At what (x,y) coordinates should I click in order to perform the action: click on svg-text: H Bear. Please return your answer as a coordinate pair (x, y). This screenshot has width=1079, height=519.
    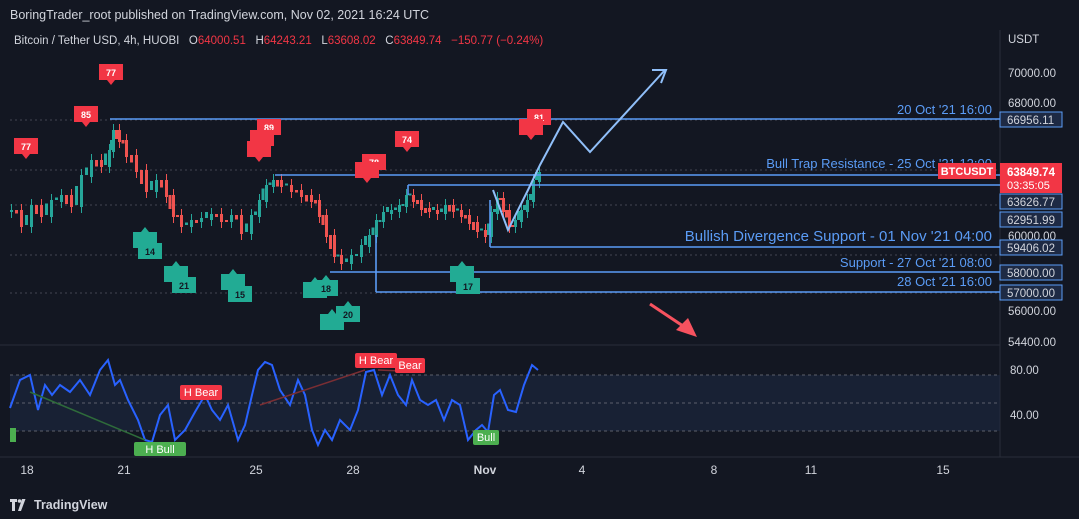
    Looking at the image, I should click on (201, 393).